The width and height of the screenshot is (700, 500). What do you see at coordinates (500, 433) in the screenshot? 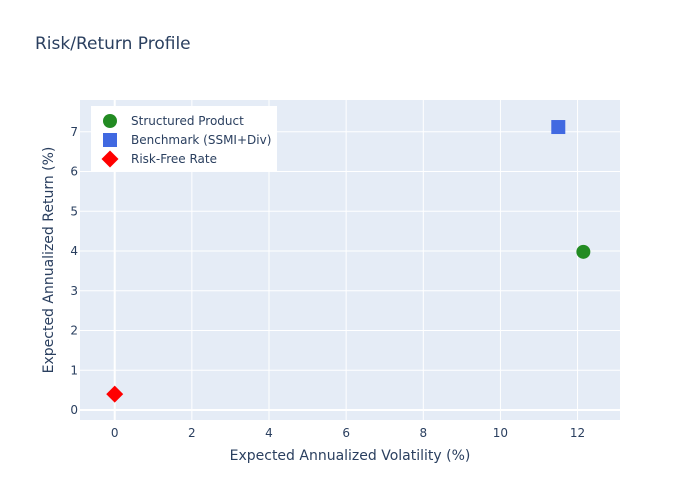
I see `x-tick-label: 10` at bounding box center [500, 433].